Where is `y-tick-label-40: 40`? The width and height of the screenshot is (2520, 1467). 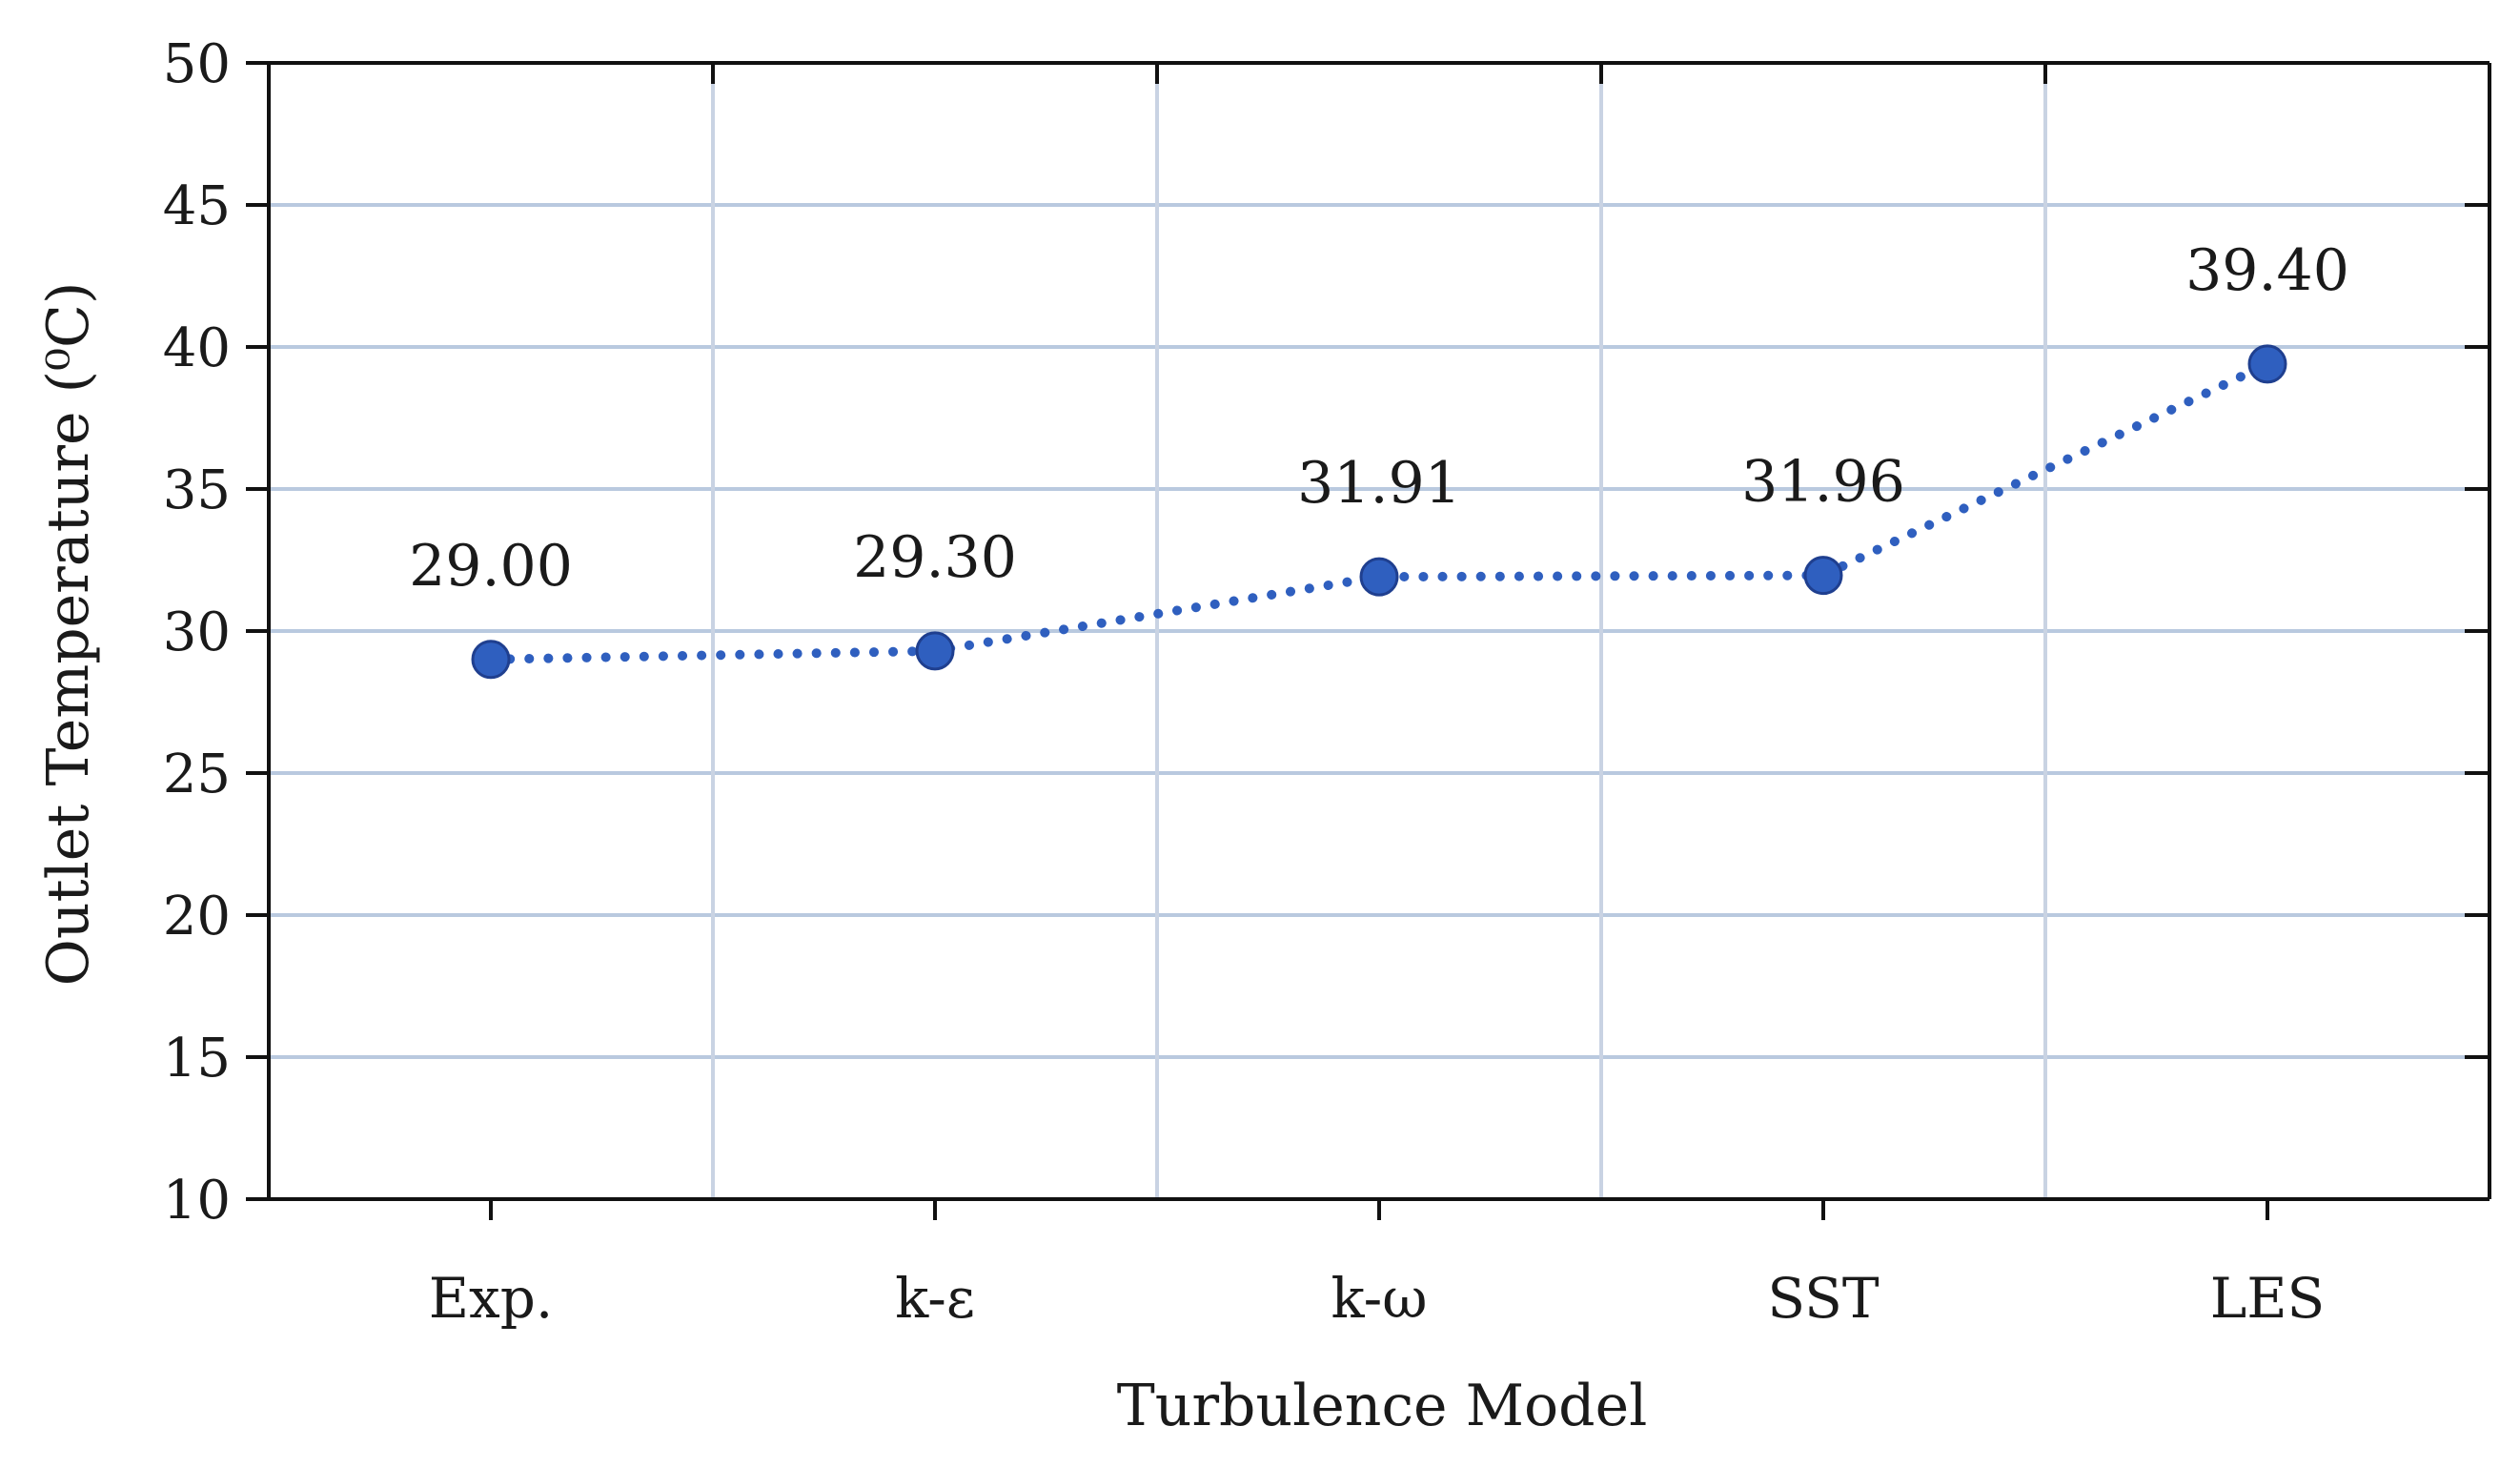 y-tick-label-40: 40 is located at coordinates (197, 348).